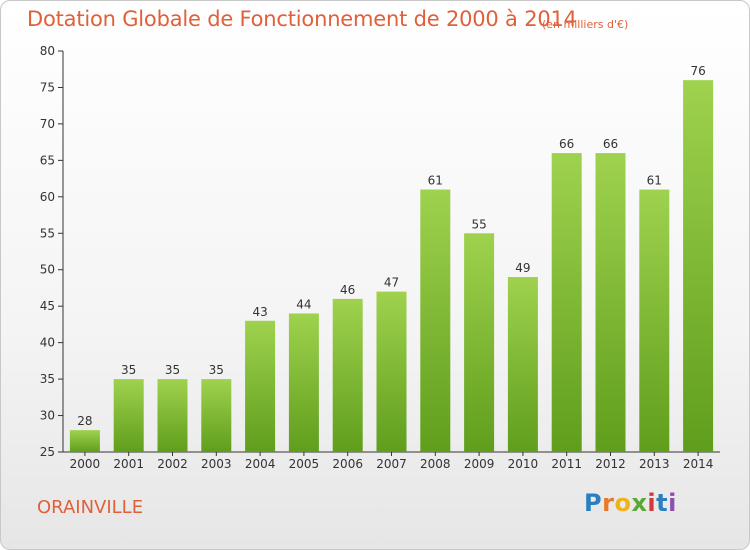  What do you see at coordinates (47, 124) in the screenshot?
I see `y-tick-label: 70` at bounding box center [47, 124].